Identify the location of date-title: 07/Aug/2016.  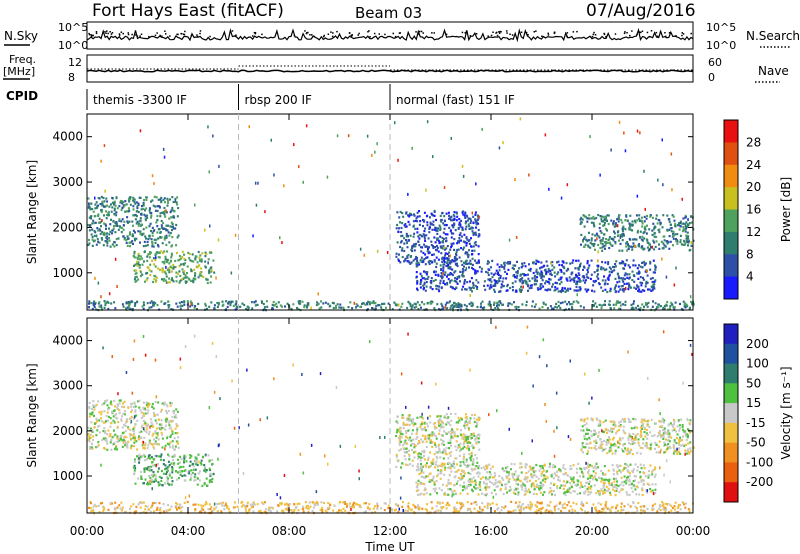
(641, 11).